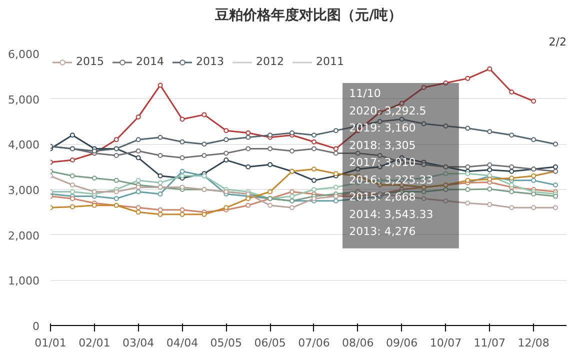  Describe the element at coordinates (24, 54) in the screenshot. I see `y-tick-label: 6,000` at that location.